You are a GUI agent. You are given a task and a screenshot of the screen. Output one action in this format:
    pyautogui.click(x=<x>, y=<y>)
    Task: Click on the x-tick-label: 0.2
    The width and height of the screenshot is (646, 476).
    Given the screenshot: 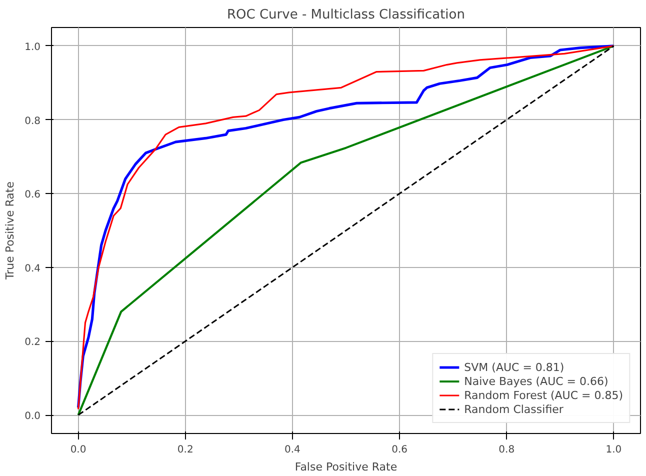 What is the action you would take?
    pyautogui.click(x=185, y=450)
    